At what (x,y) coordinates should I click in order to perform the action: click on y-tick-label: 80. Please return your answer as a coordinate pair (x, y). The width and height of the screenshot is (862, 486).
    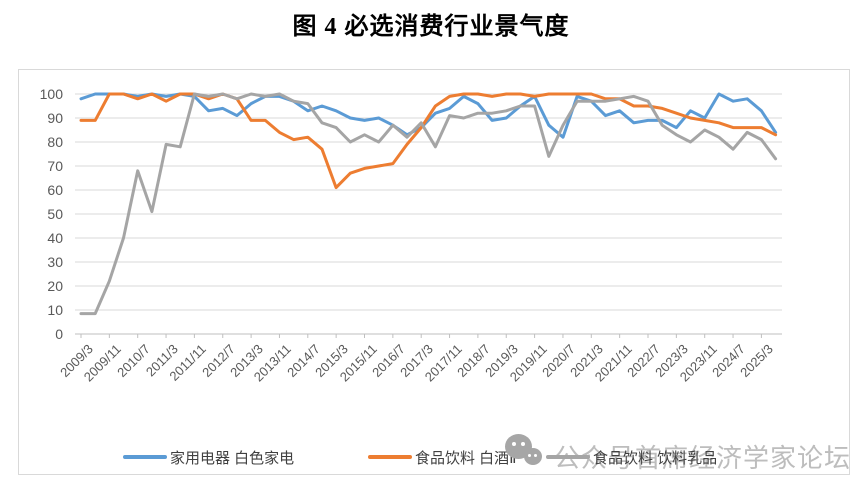
    Looking at the image, I should click on (55, 142).